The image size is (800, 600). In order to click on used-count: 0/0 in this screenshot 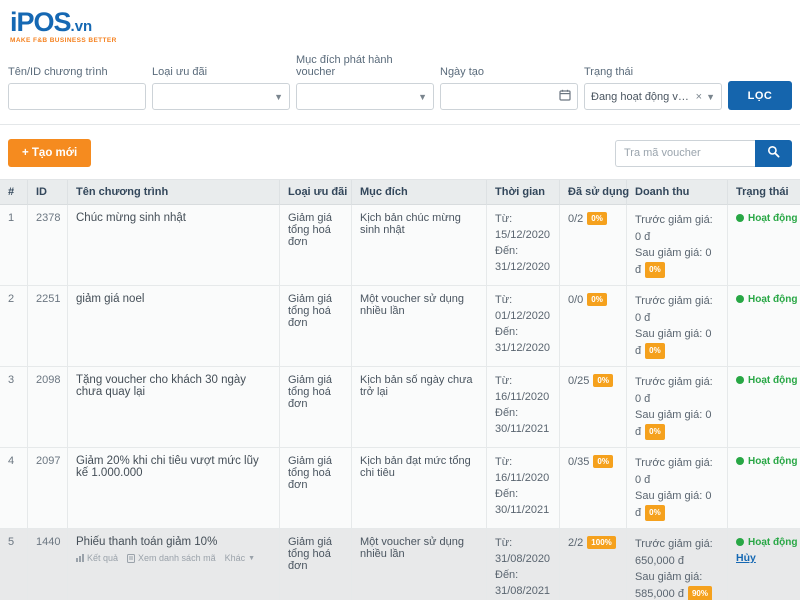, I will do `click(576, 300)`.